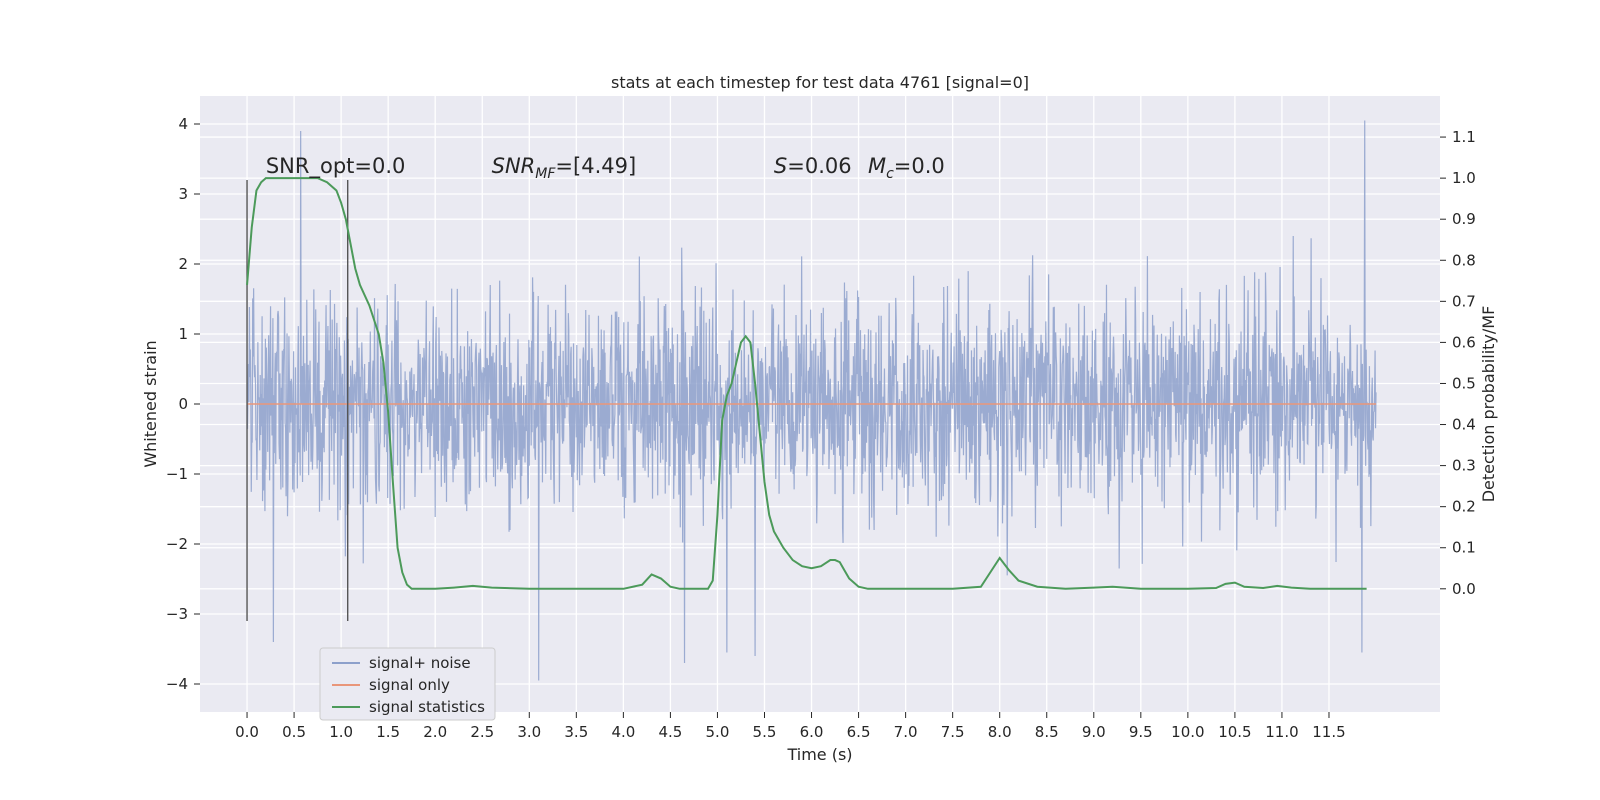 This screenshot has height=800, width=1600. What do you see at coordinates (247, 732) in the screenshot?
I see `x-tick-label: 0.0` at bounding box center [247, 732].